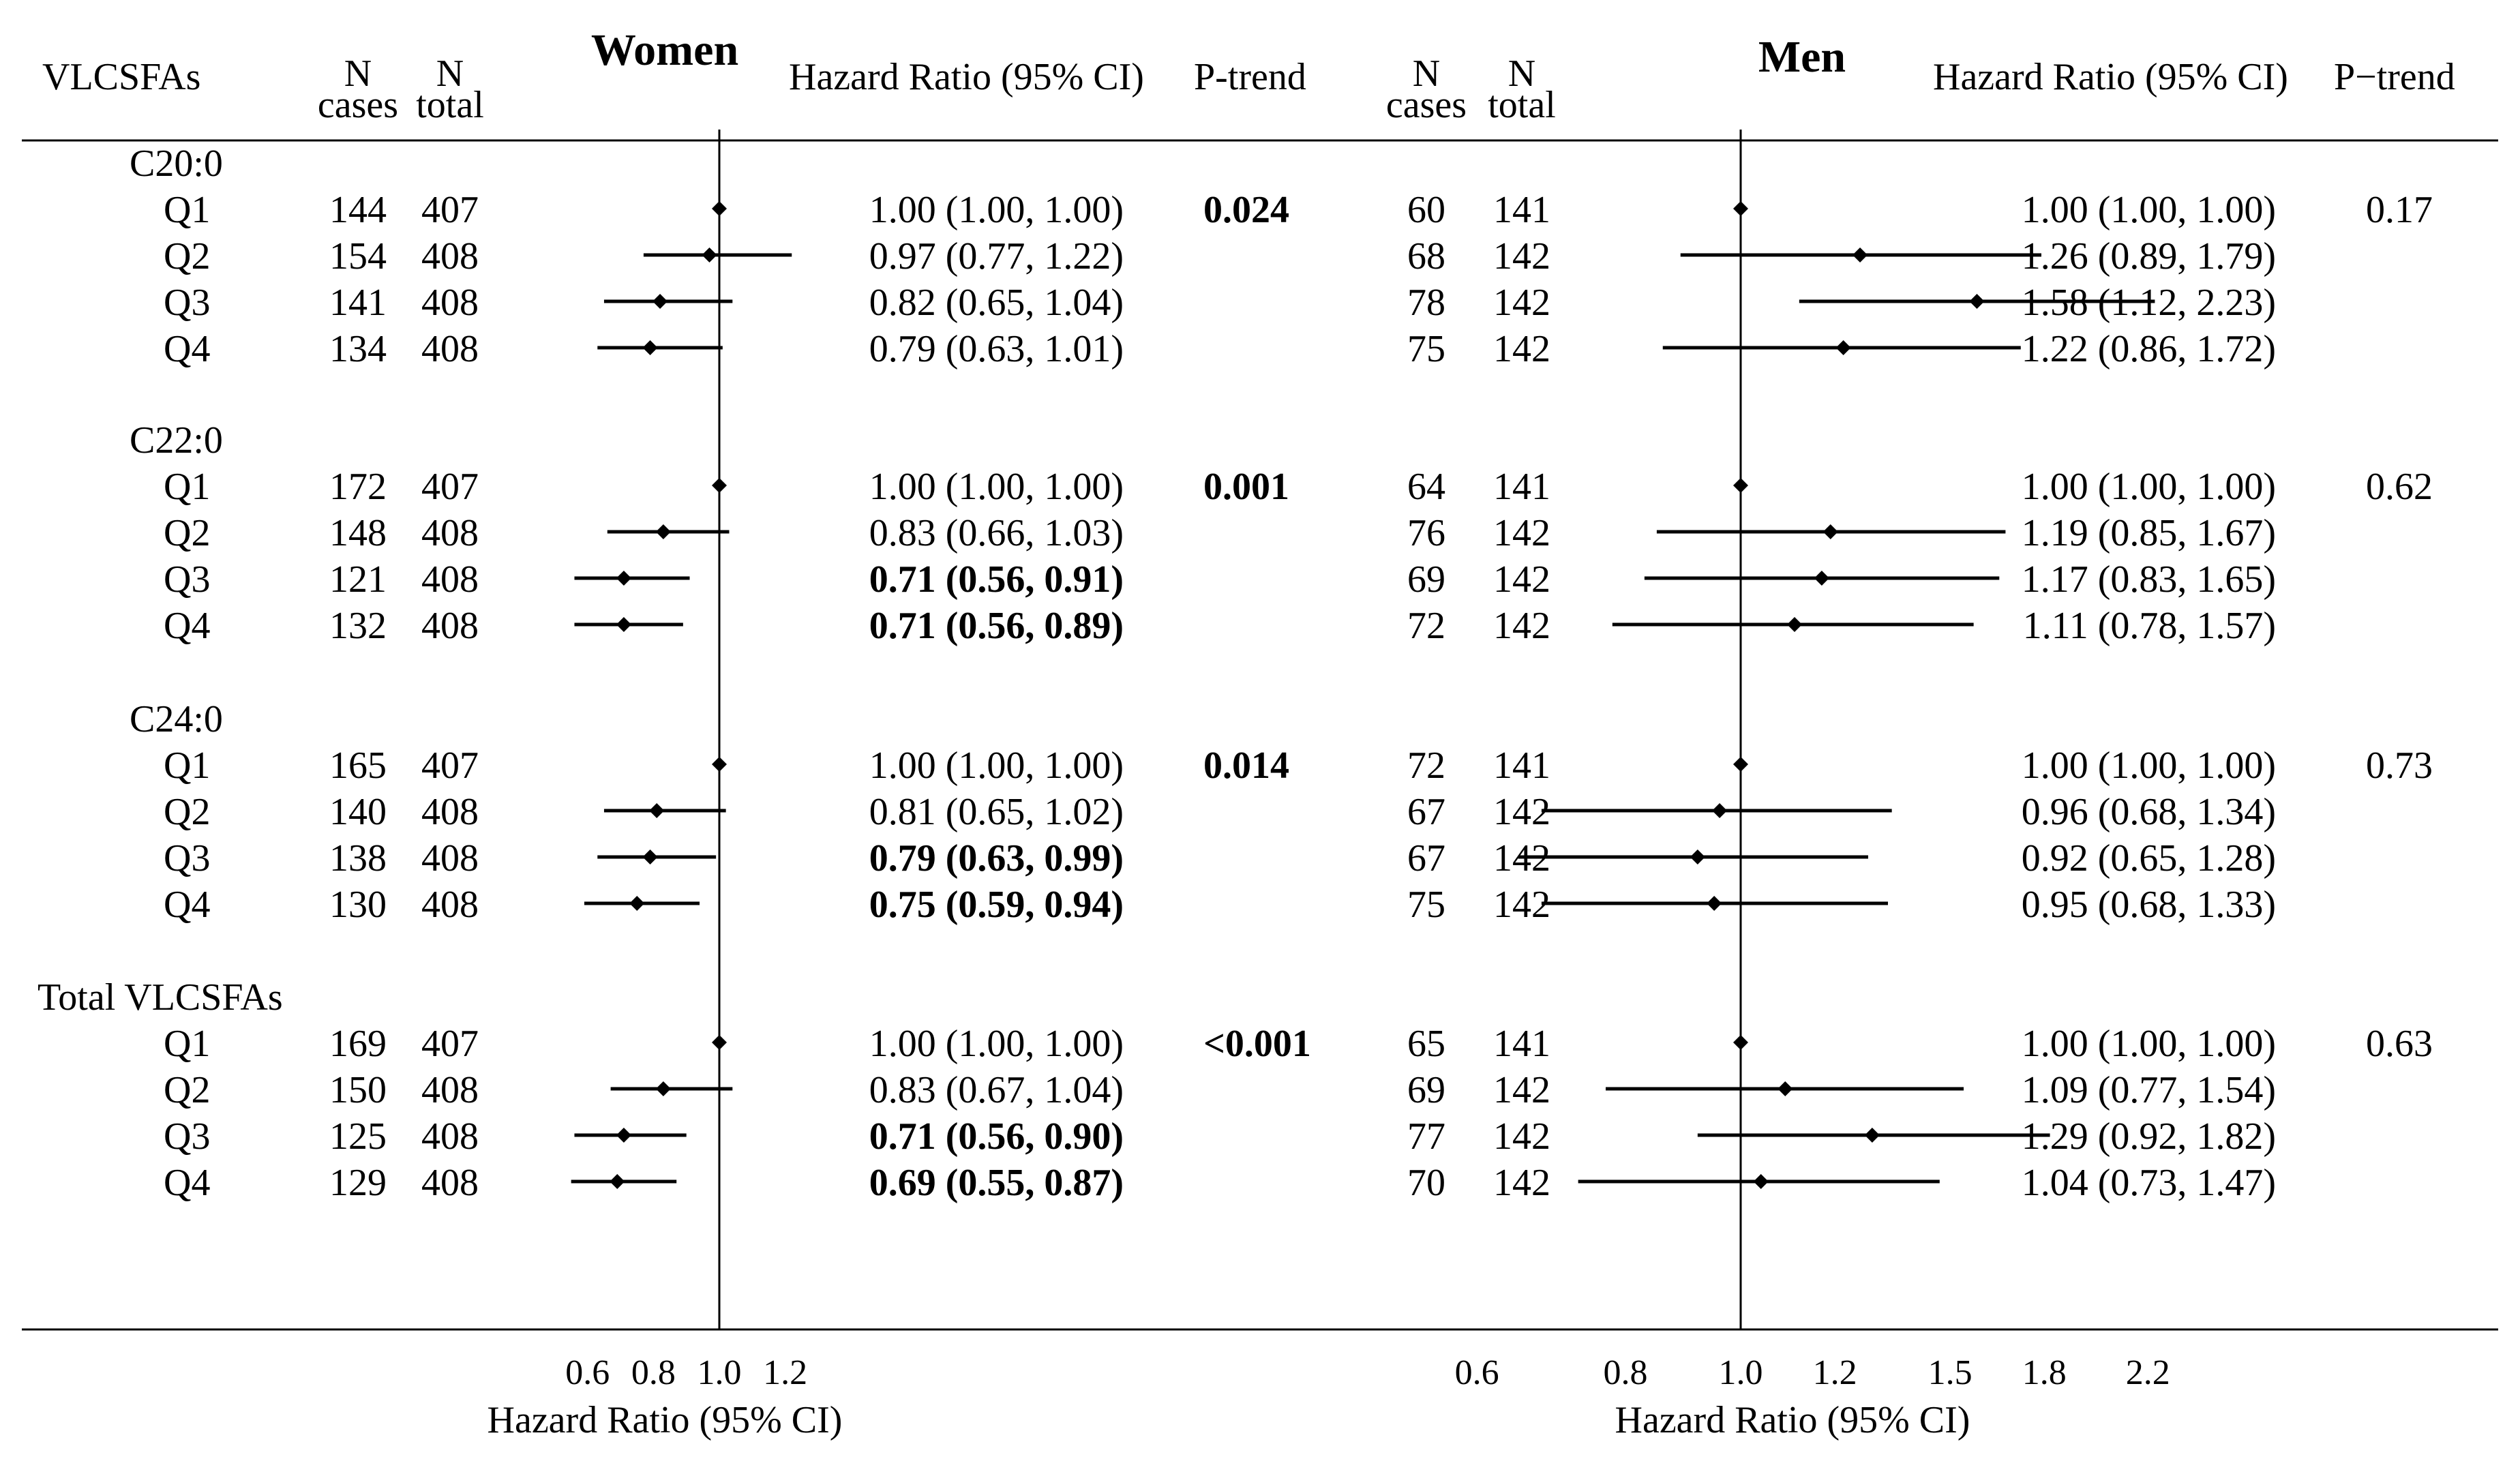 Image resolution: width=2520 pixels, height=1459 pixels. Describe the element at coordinates (785, 1372) in the screenshot. I see `women-tick-label: 1.2` at that location.